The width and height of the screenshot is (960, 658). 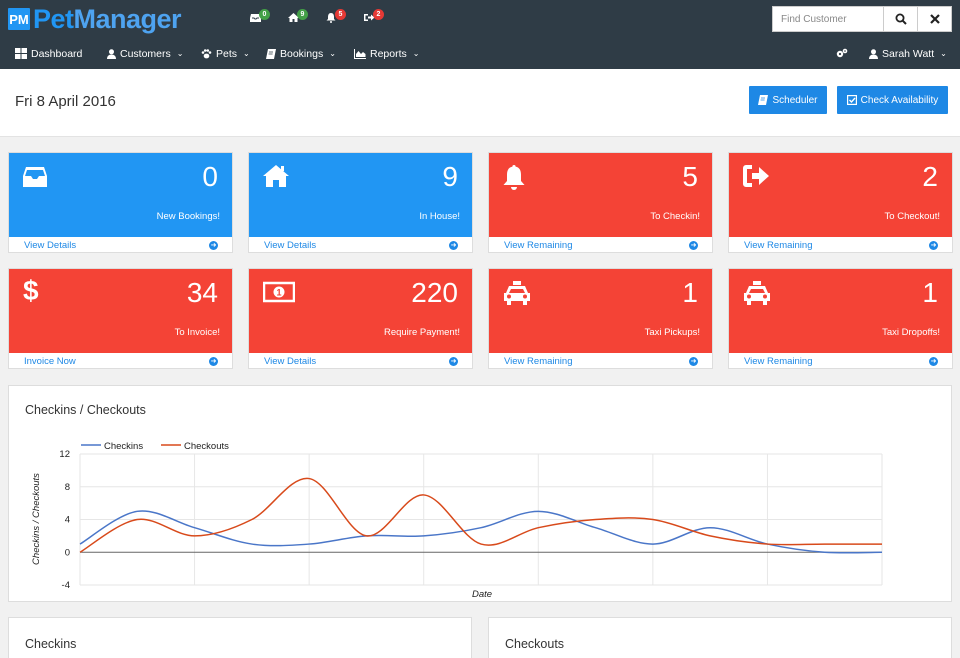 I want to click on tile-value: 2, so click(x=930, y=176).